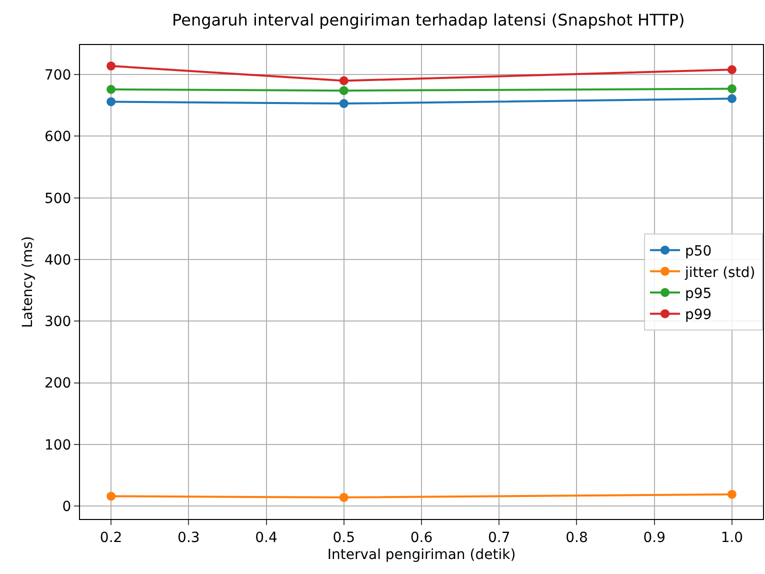  What do you see at coordinates (428, 20) in the screenshot?
I see `chart-title: Pengaruh interval pengiriman terhadap latensi (Snapshot HTTP)` at bounding box center [428, 20].